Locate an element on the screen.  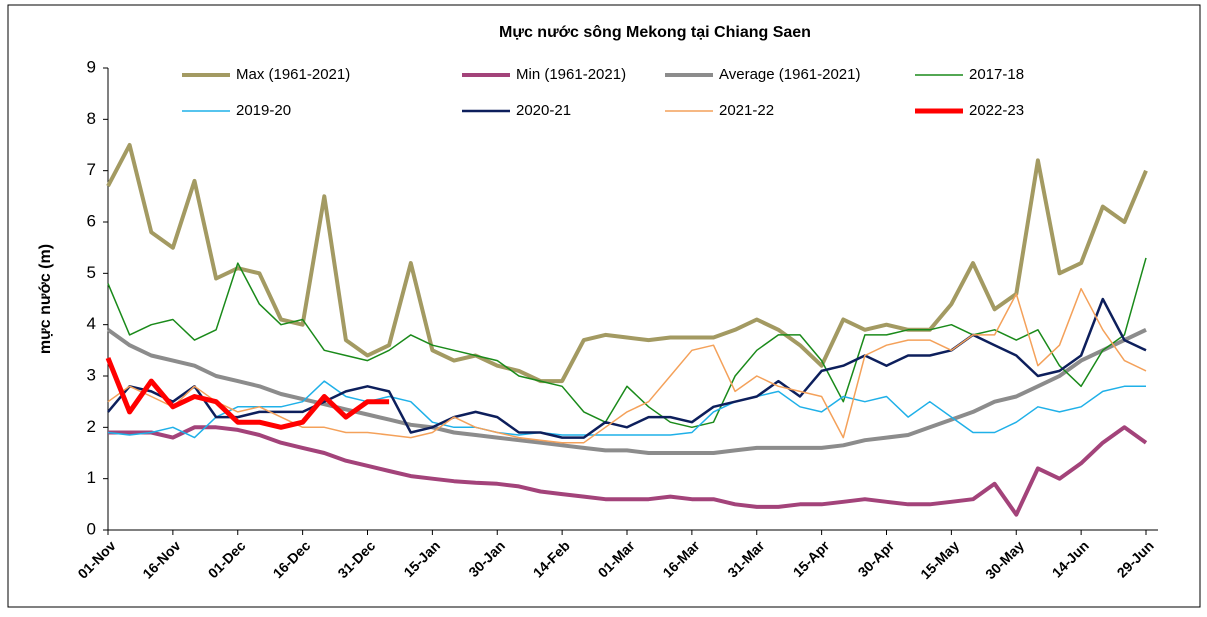
y-tick-label: 2 is located at coordinates (91, 426).